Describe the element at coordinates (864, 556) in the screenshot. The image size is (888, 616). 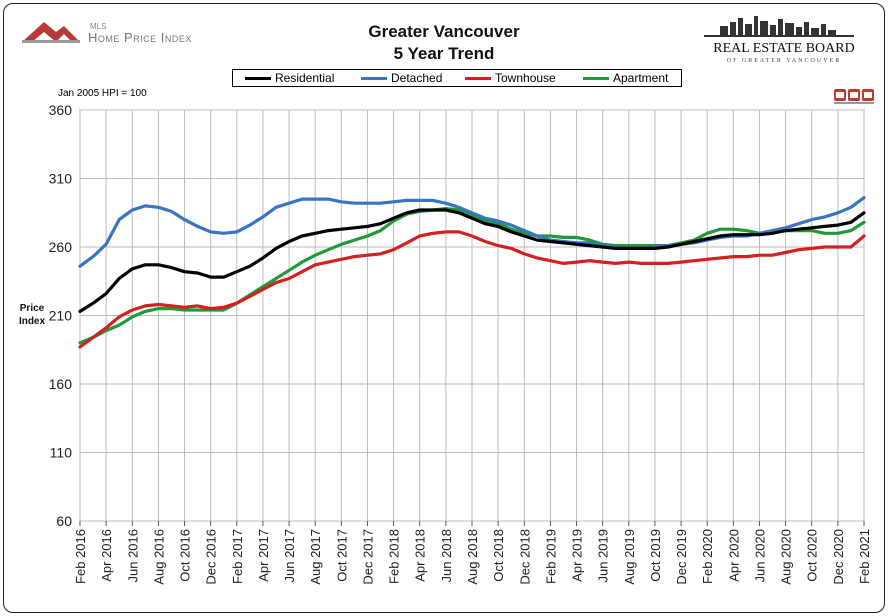
I see `x-tick-label: Feb 2021` at that location.